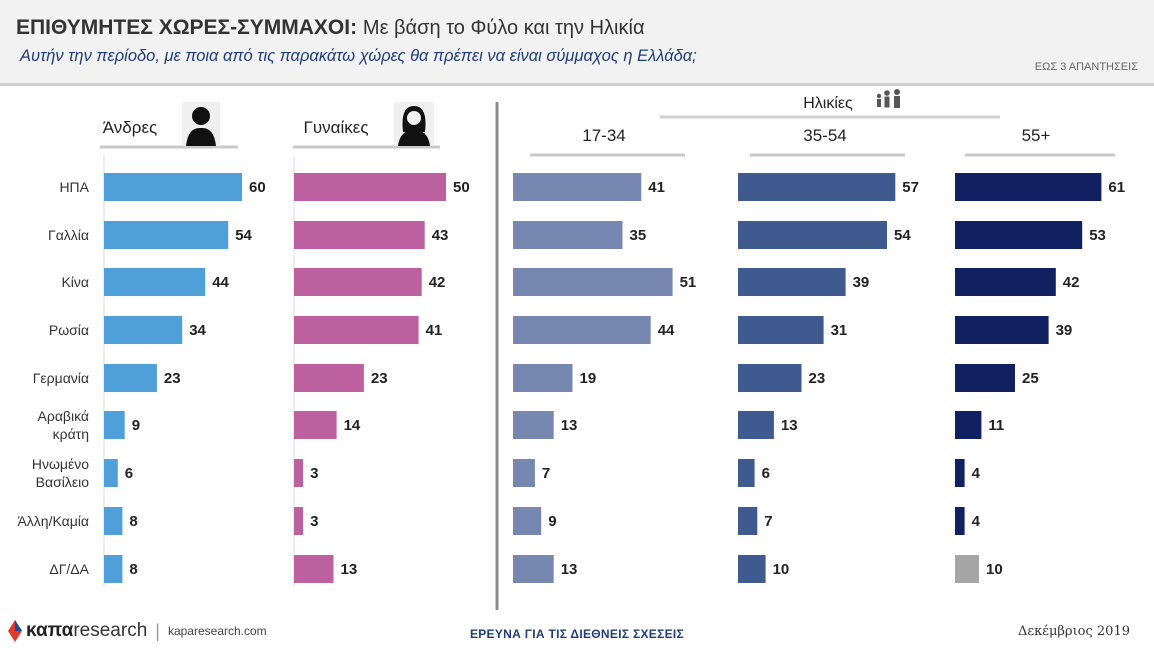  I want to click on series-header: Γυναίκες, so click(335, 127).